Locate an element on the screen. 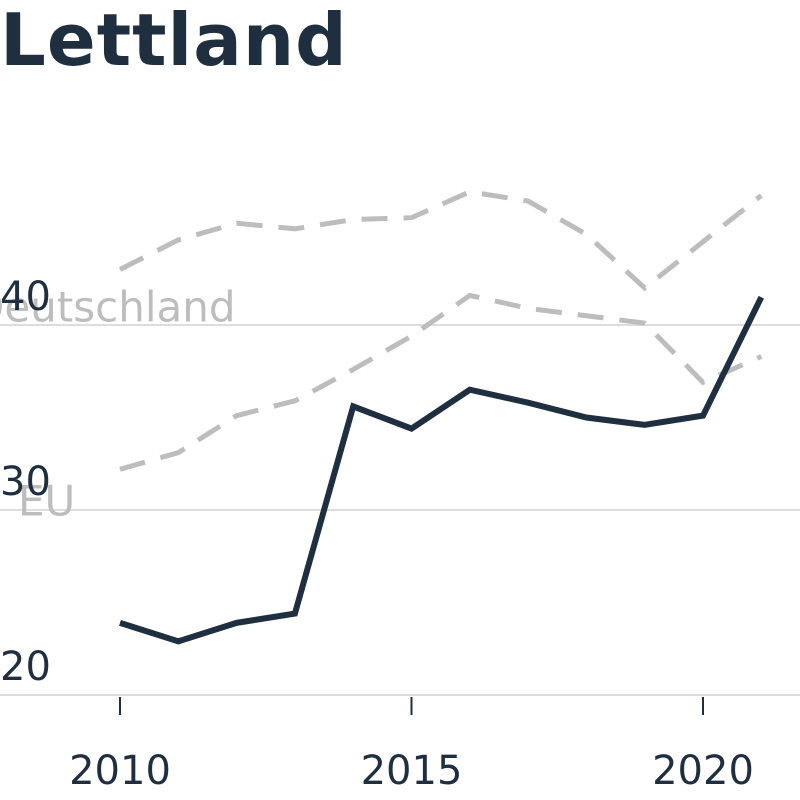 The width and height of the screenshot is (800, 800). x-axis-ticks: 2010 2015 2020 is located at coordinates (411, 745).